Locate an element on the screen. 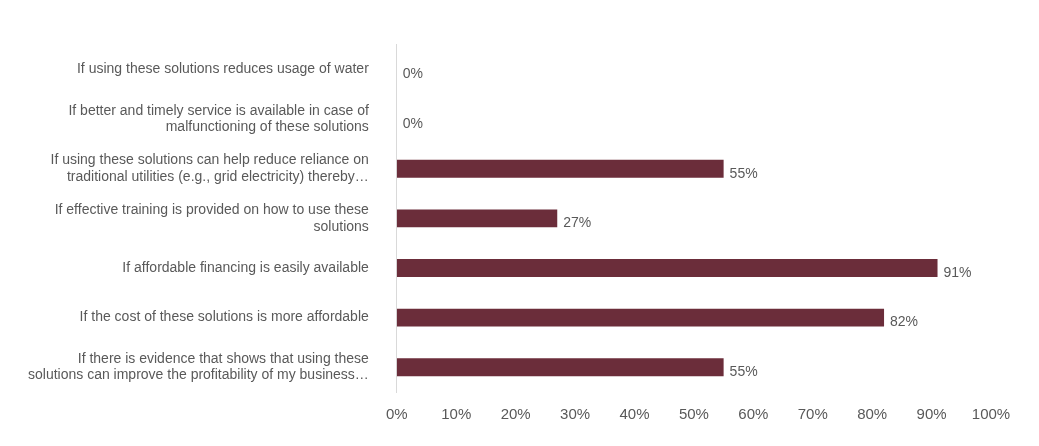 Image resolution: width=1039 pixels, height=446 pixels. x-tick-label: 10% is located at coordinates (456, 414).